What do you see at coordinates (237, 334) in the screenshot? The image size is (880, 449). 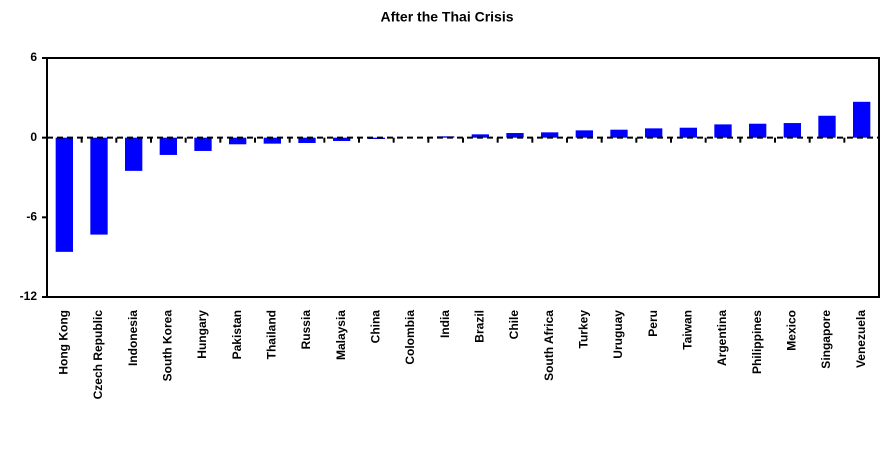 I see `x-tick-label: Pakistan` at bounding box center [237, 334].